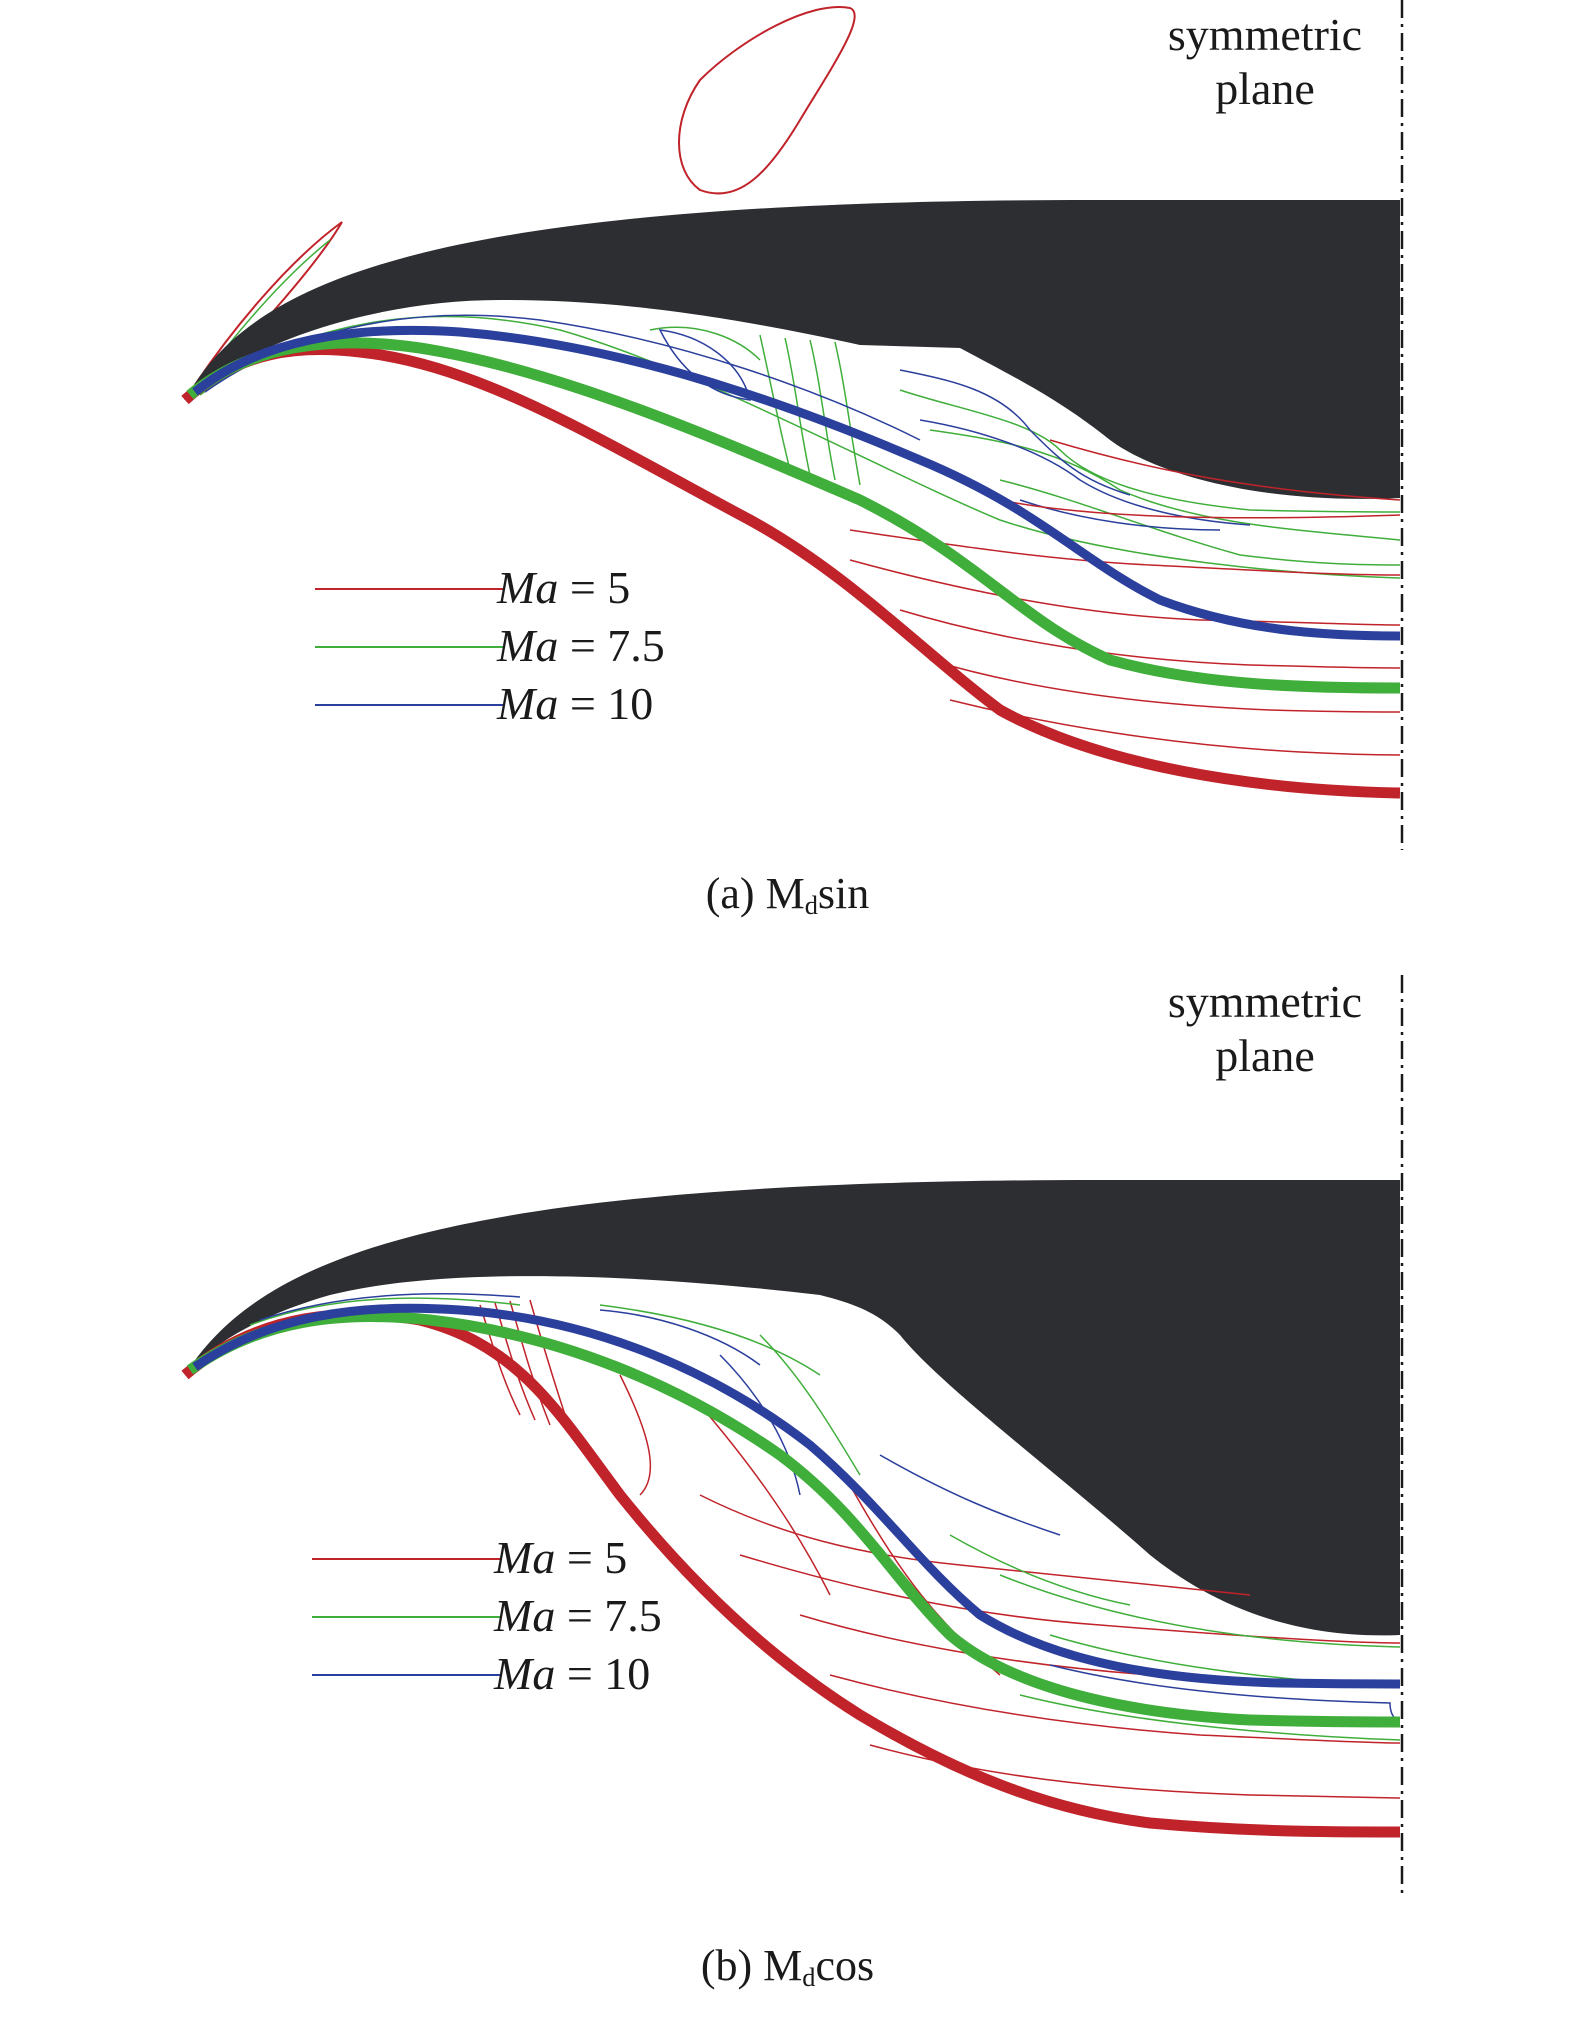 The width and height of the screenshot is (1575, 2018). I want to click on body-shape-a, so click(792, 349).